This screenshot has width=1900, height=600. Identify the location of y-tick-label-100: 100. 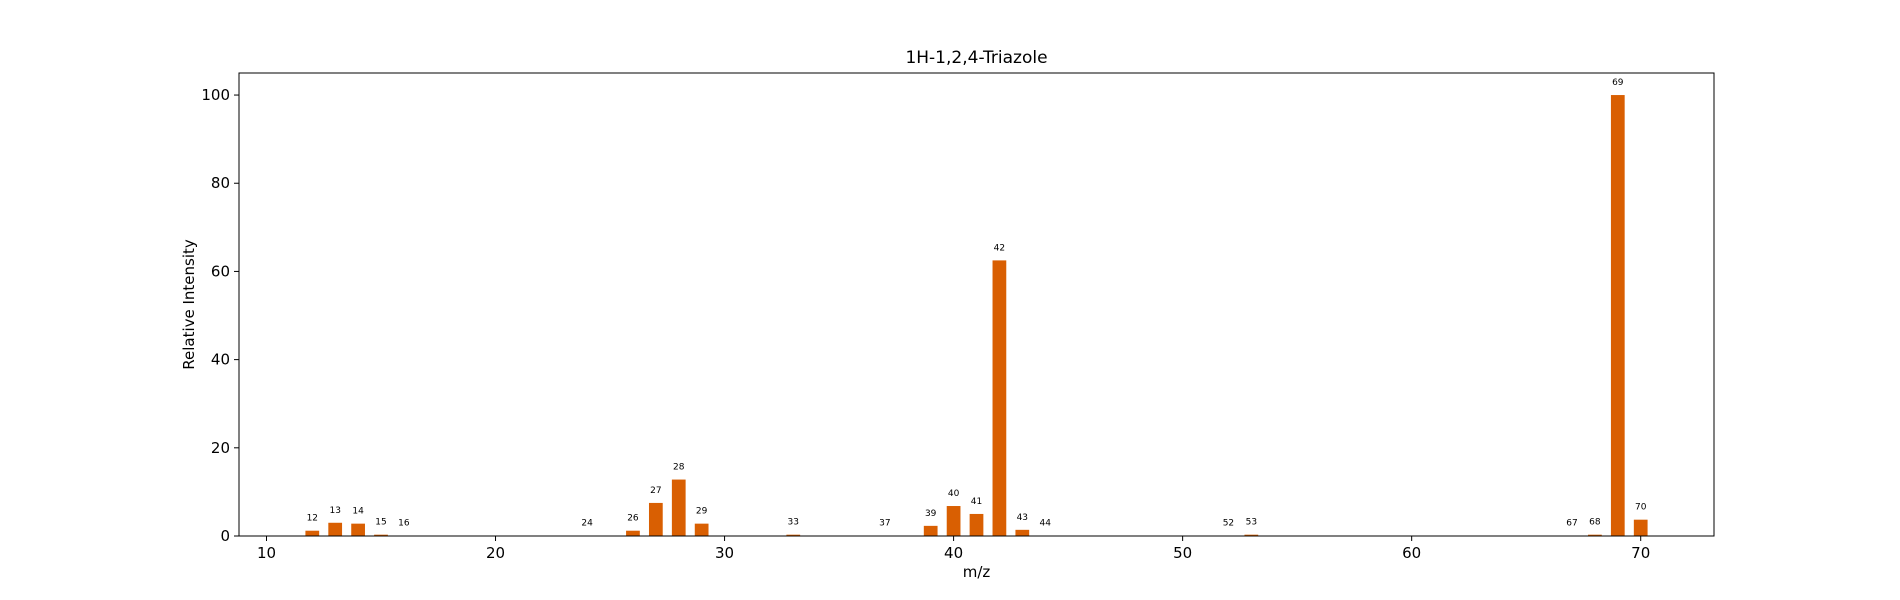
(215, 95).